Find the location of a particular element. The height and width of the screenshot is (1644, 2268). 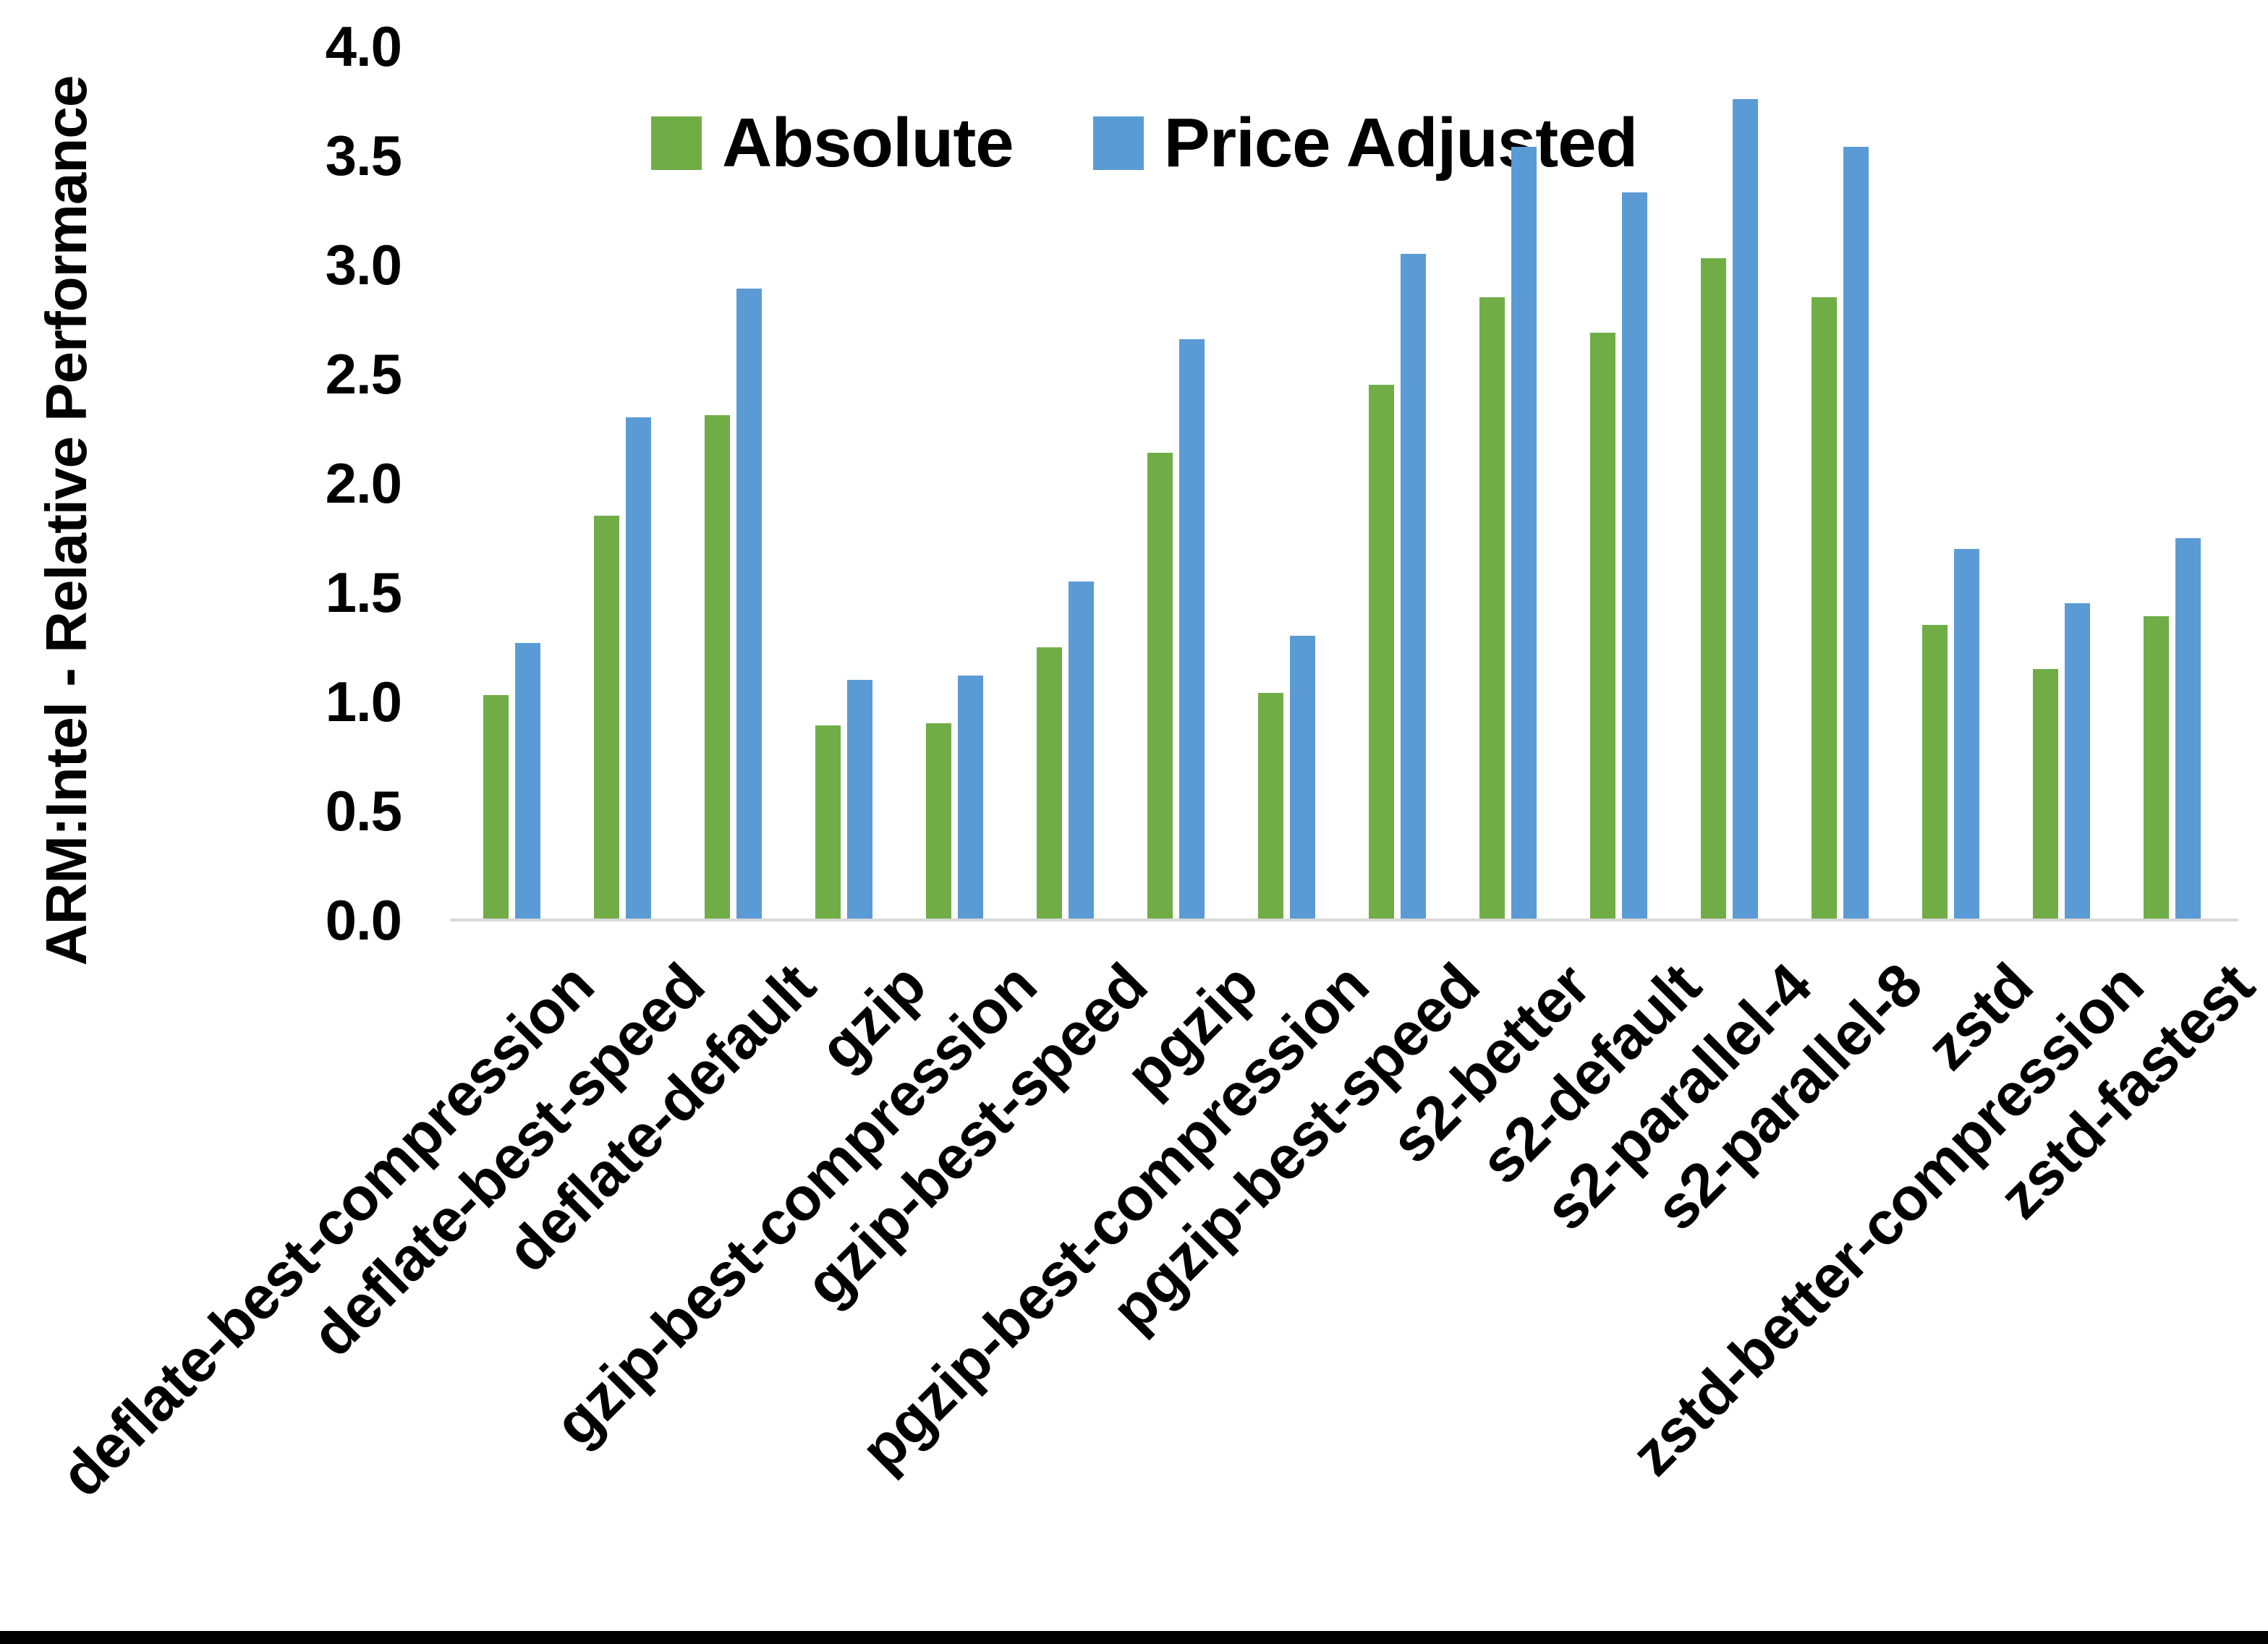

x-axis-line is located at coordinates (1344, 920).